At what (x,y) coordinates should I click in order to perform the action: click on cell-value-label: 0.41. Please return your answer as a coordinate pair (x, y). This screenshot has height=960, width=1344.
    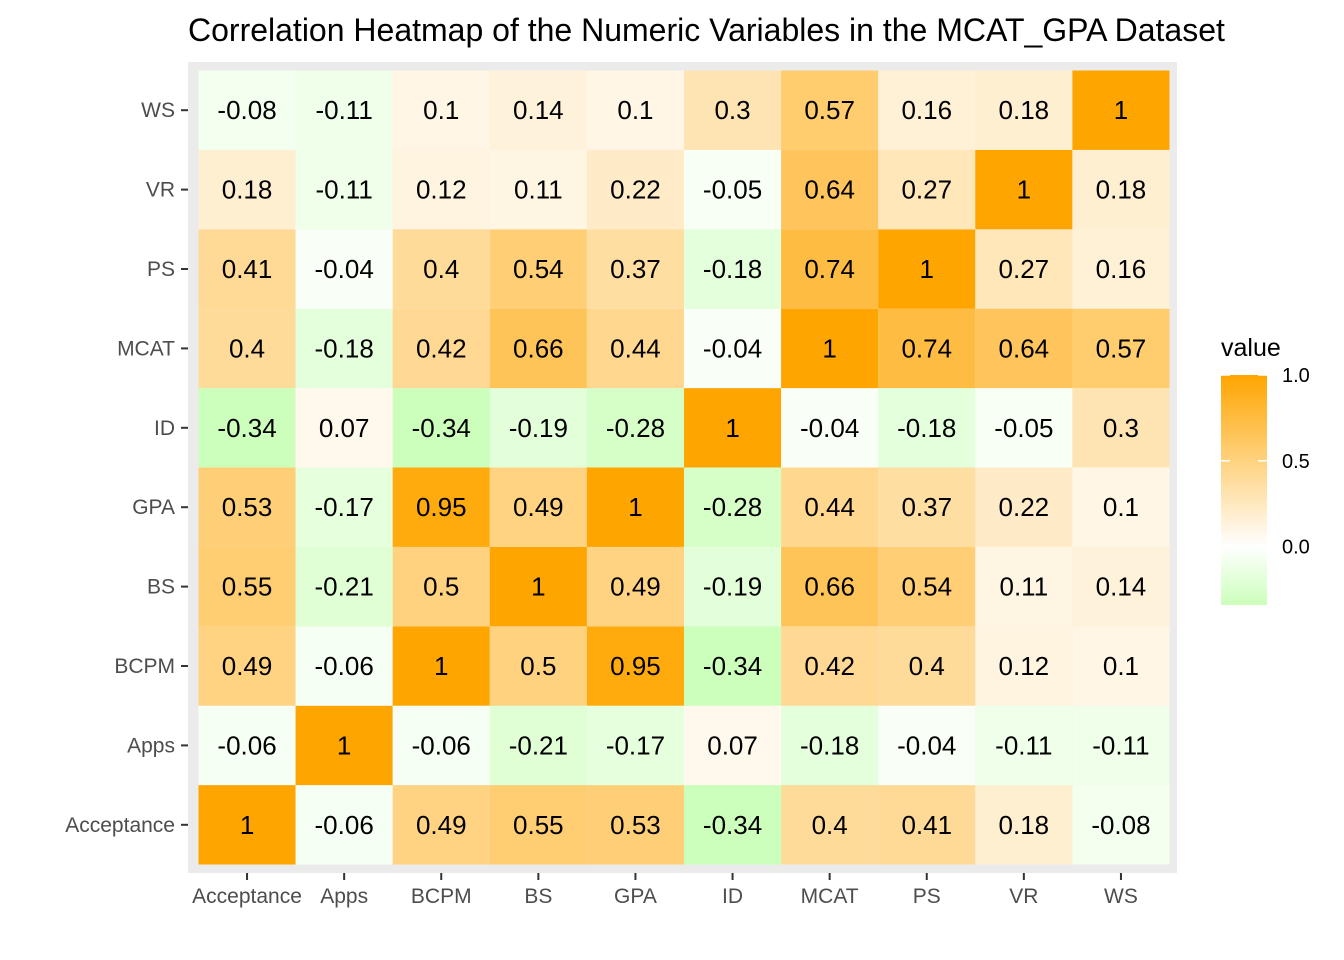
    Looking at the image, I should click on (926, 825).